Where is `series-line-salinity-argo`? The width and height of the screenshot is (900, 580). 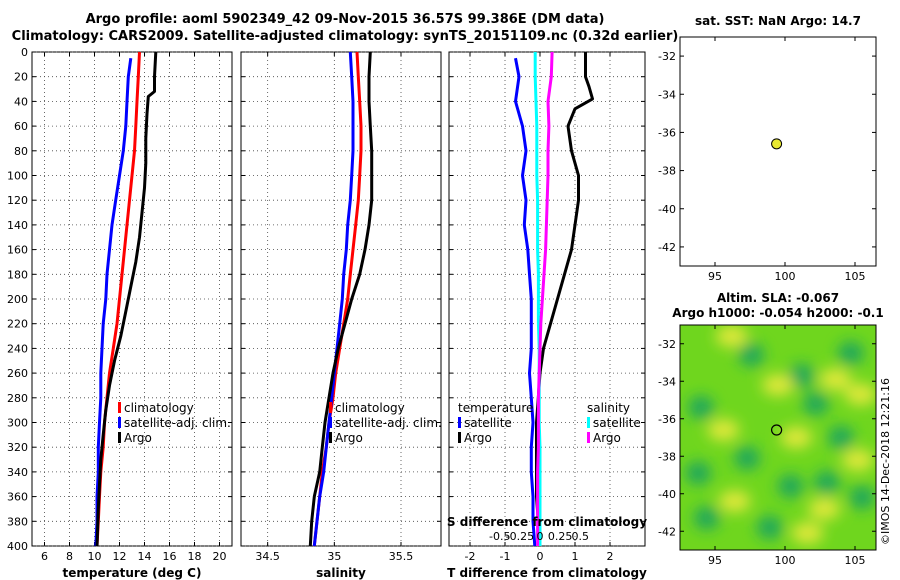 series-line-salinity-argo is located at coordinates (545, 298).